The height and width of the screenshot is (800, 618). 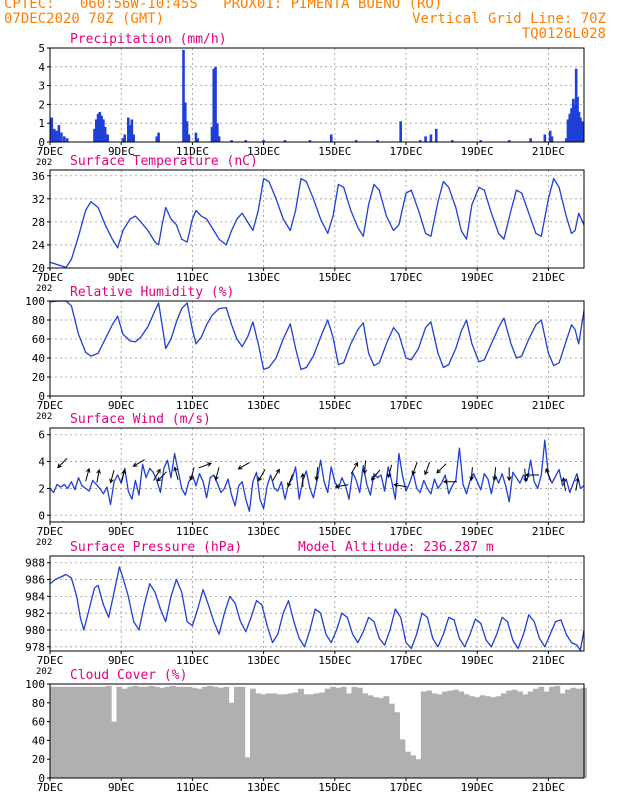 I want to click on x-tick-label: 13DEC, so click(x=263, y=405).